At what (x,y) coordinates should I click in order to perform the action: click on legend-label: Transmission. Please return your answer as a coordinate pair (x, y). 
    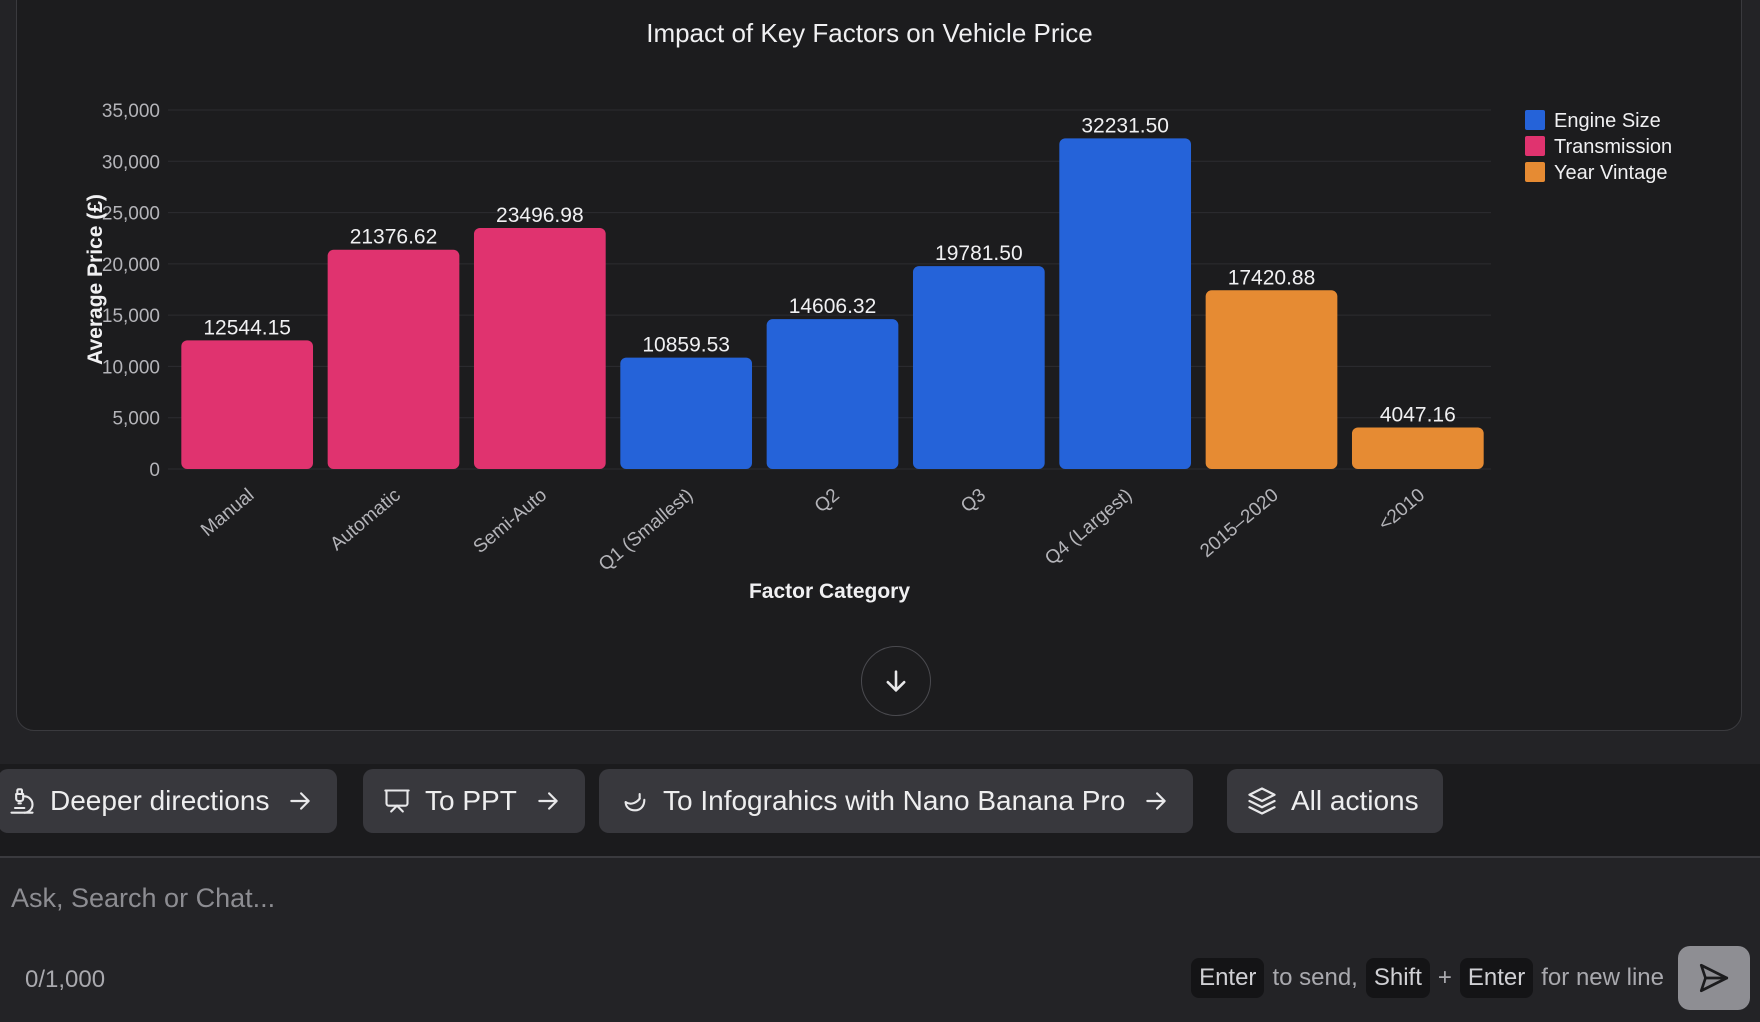
    Looking at the image, I should click on (1613, 147).